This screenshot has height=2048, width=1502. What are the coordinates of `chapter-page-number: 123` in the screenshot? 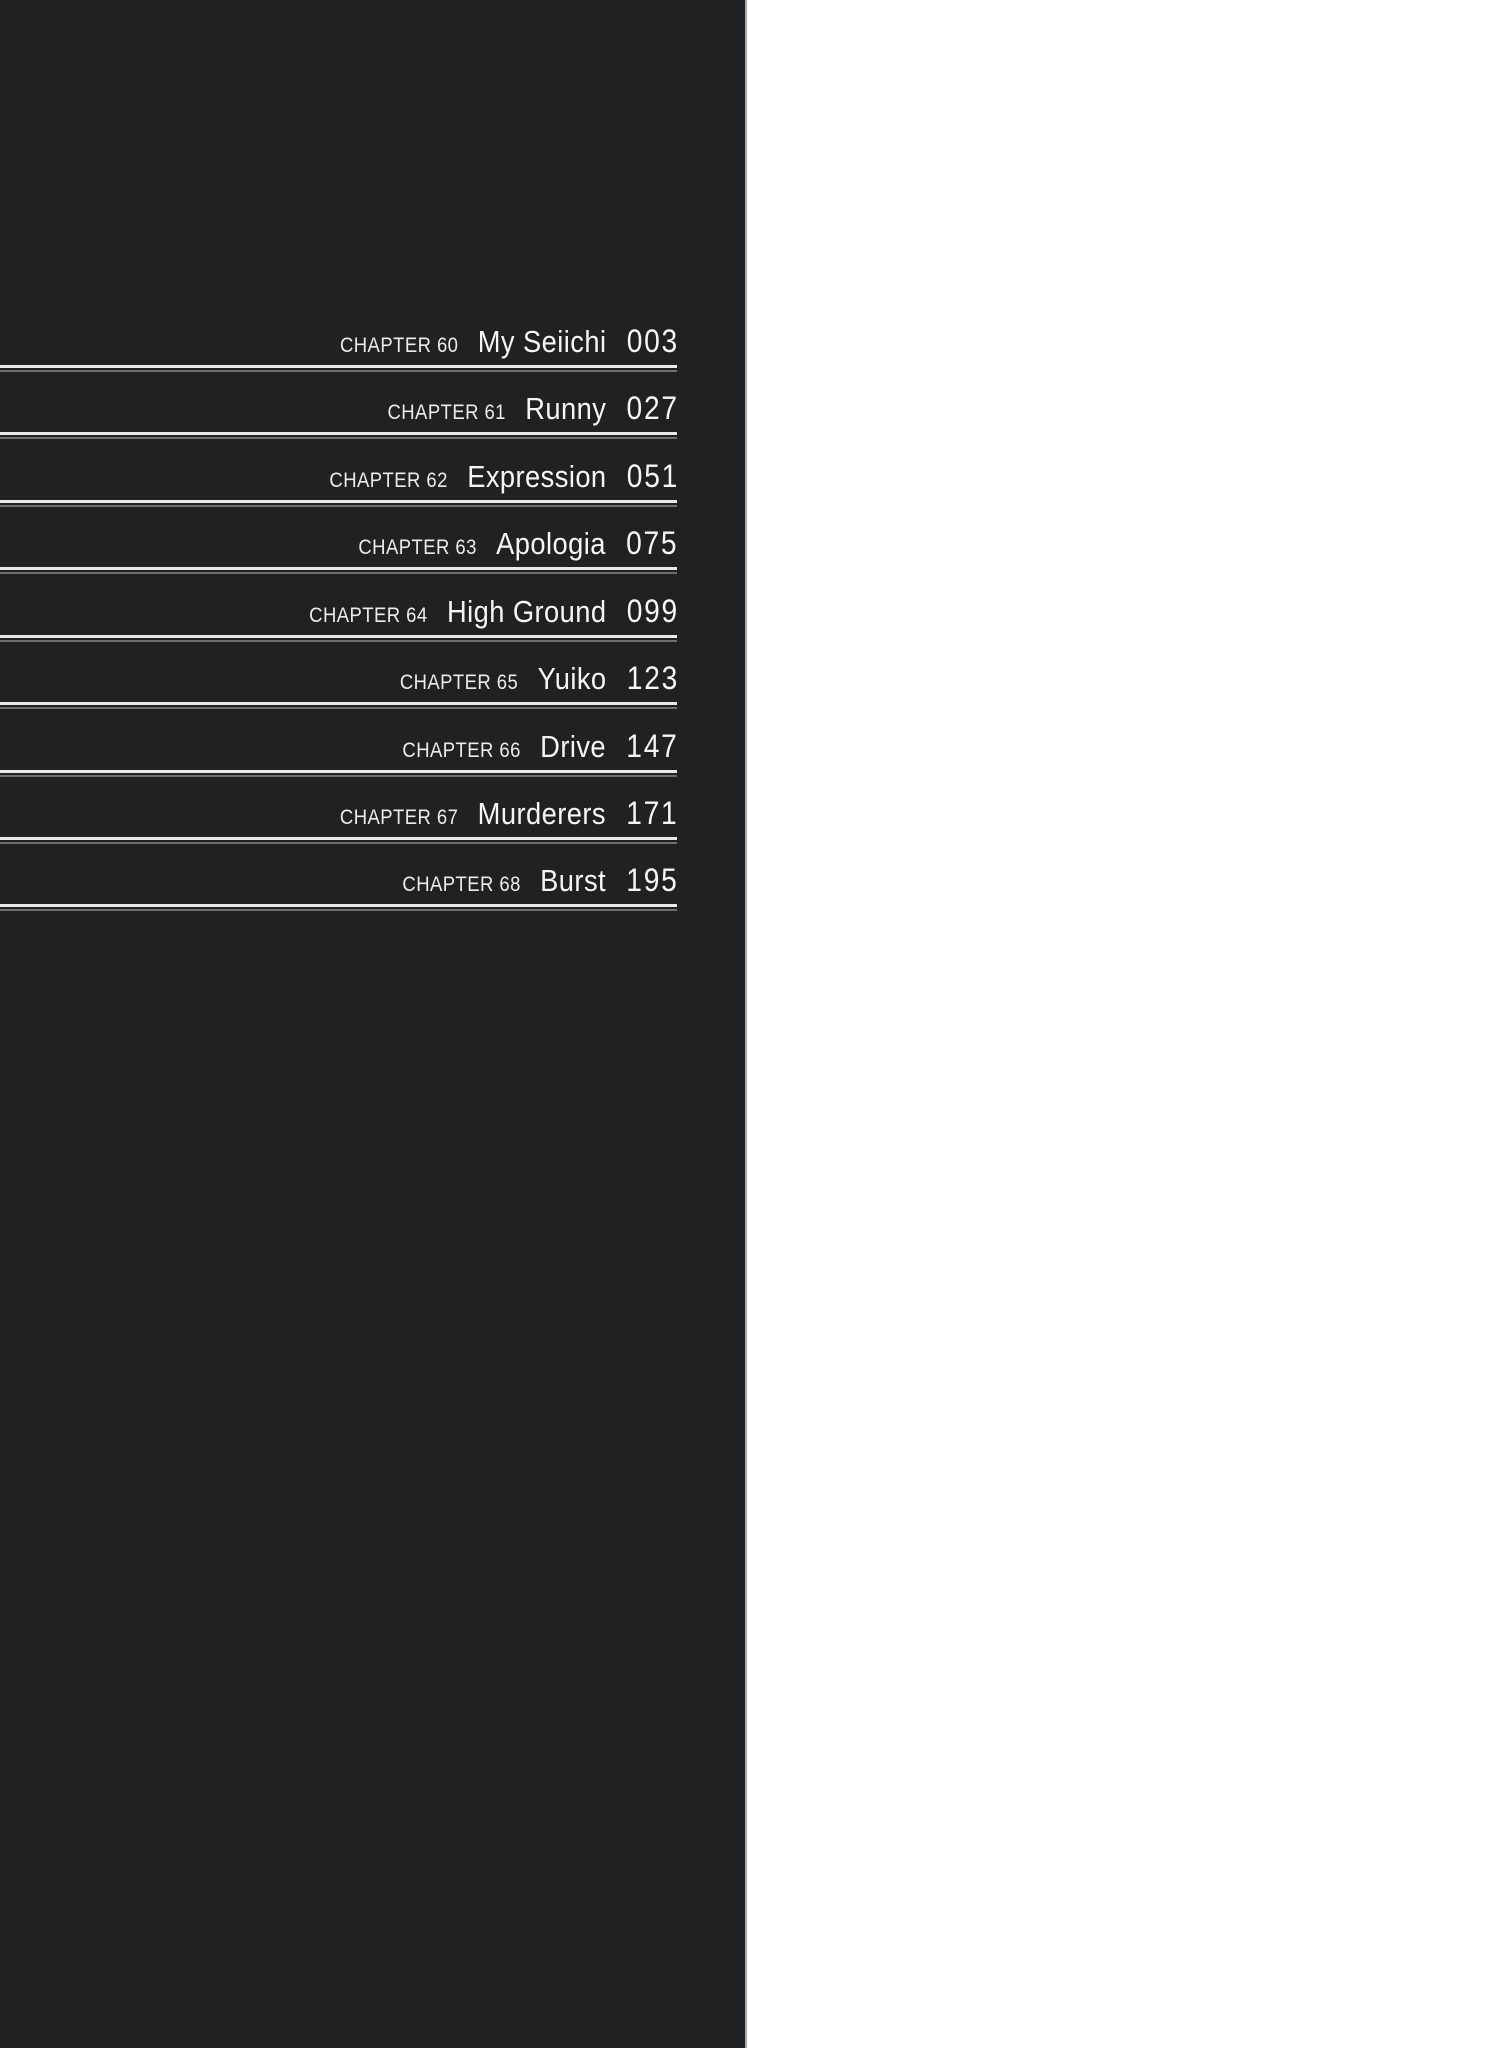 It's located at (652, 678).